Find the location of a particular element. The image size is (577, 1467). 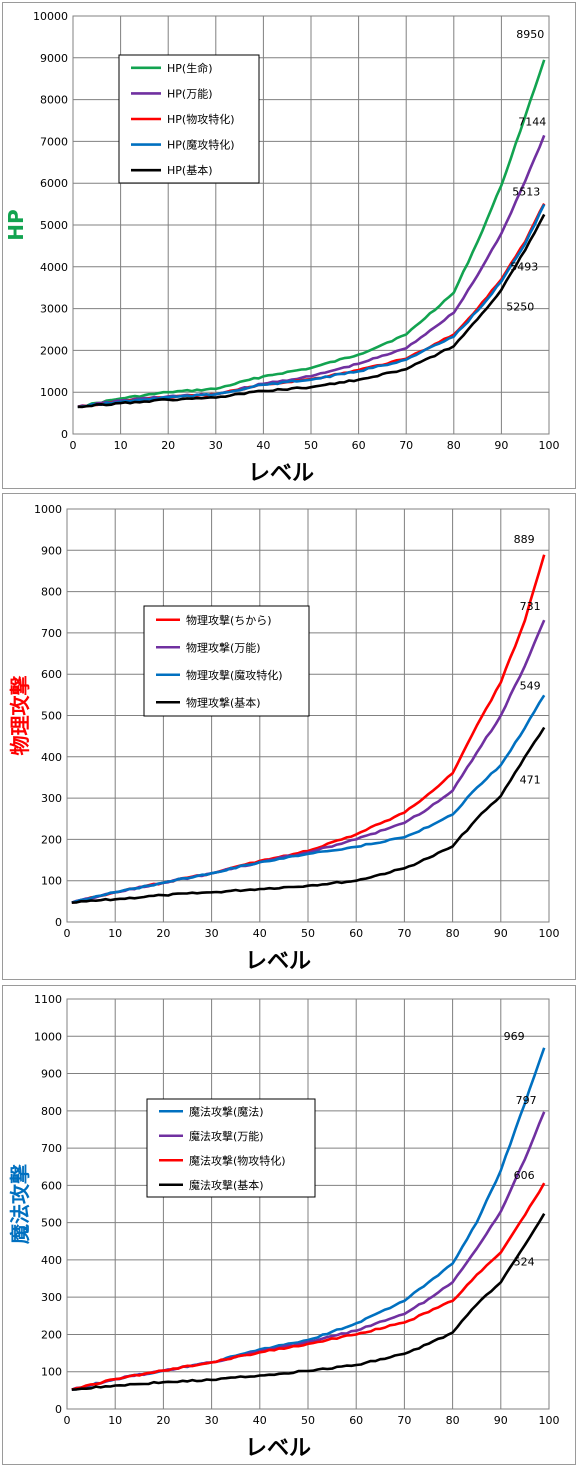

legend-label: HP(魔攻特化) is located at coordinates (201, 145).